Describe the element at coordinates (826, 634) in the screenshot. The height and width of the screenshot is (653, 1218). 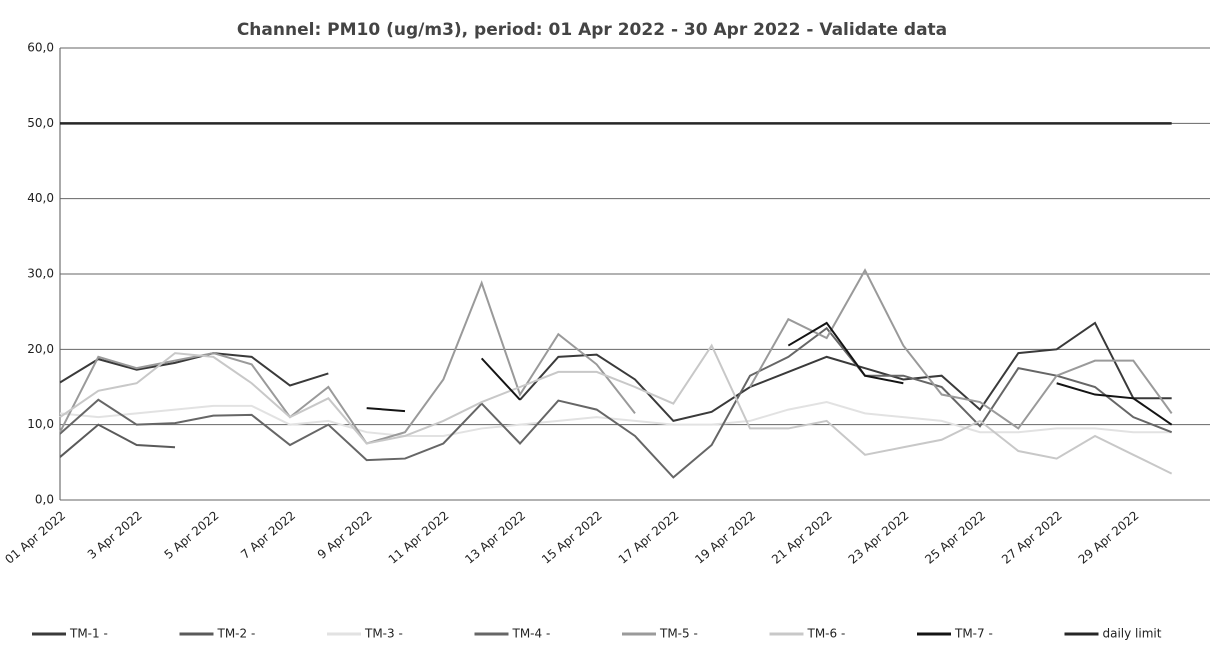
I see `legend-label: TM-6 -` at that location.